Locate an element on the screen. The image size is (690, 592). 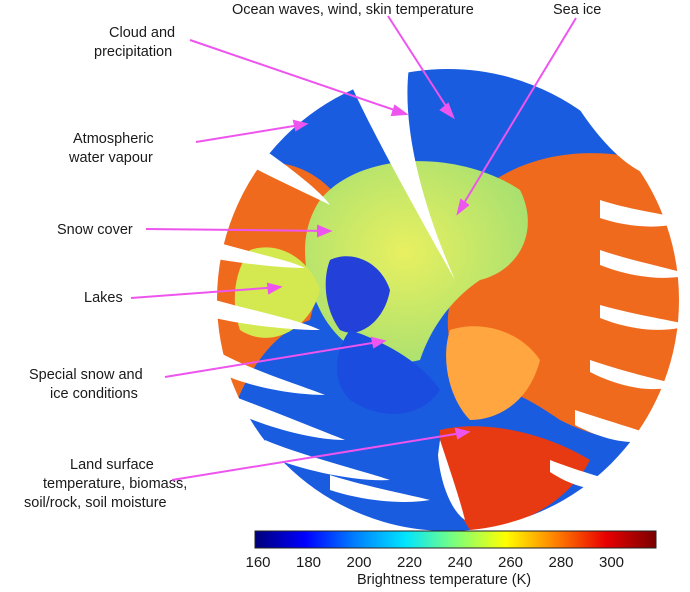
label-ocean: Ocean waves, wind, skin temperature is located at coordinates (353, 10).